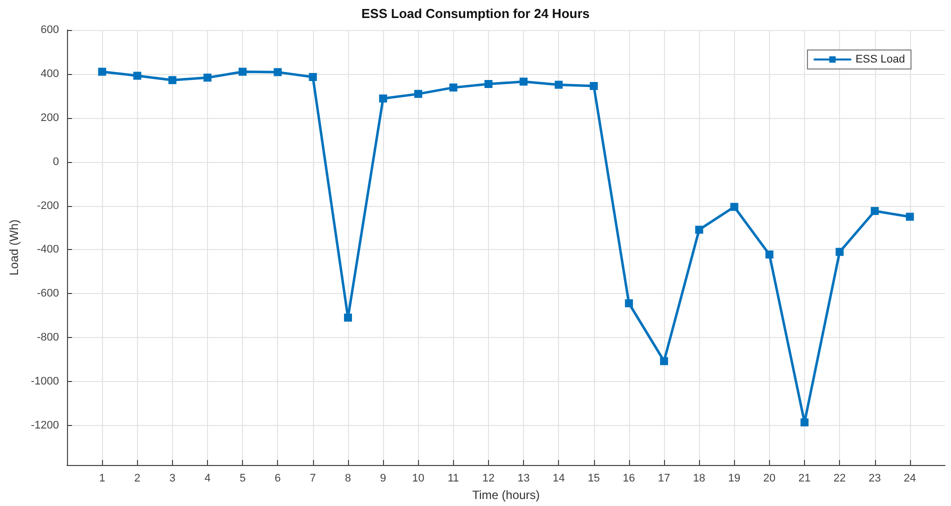  I want to click on x-tick-label: 14, so click(558, 478).